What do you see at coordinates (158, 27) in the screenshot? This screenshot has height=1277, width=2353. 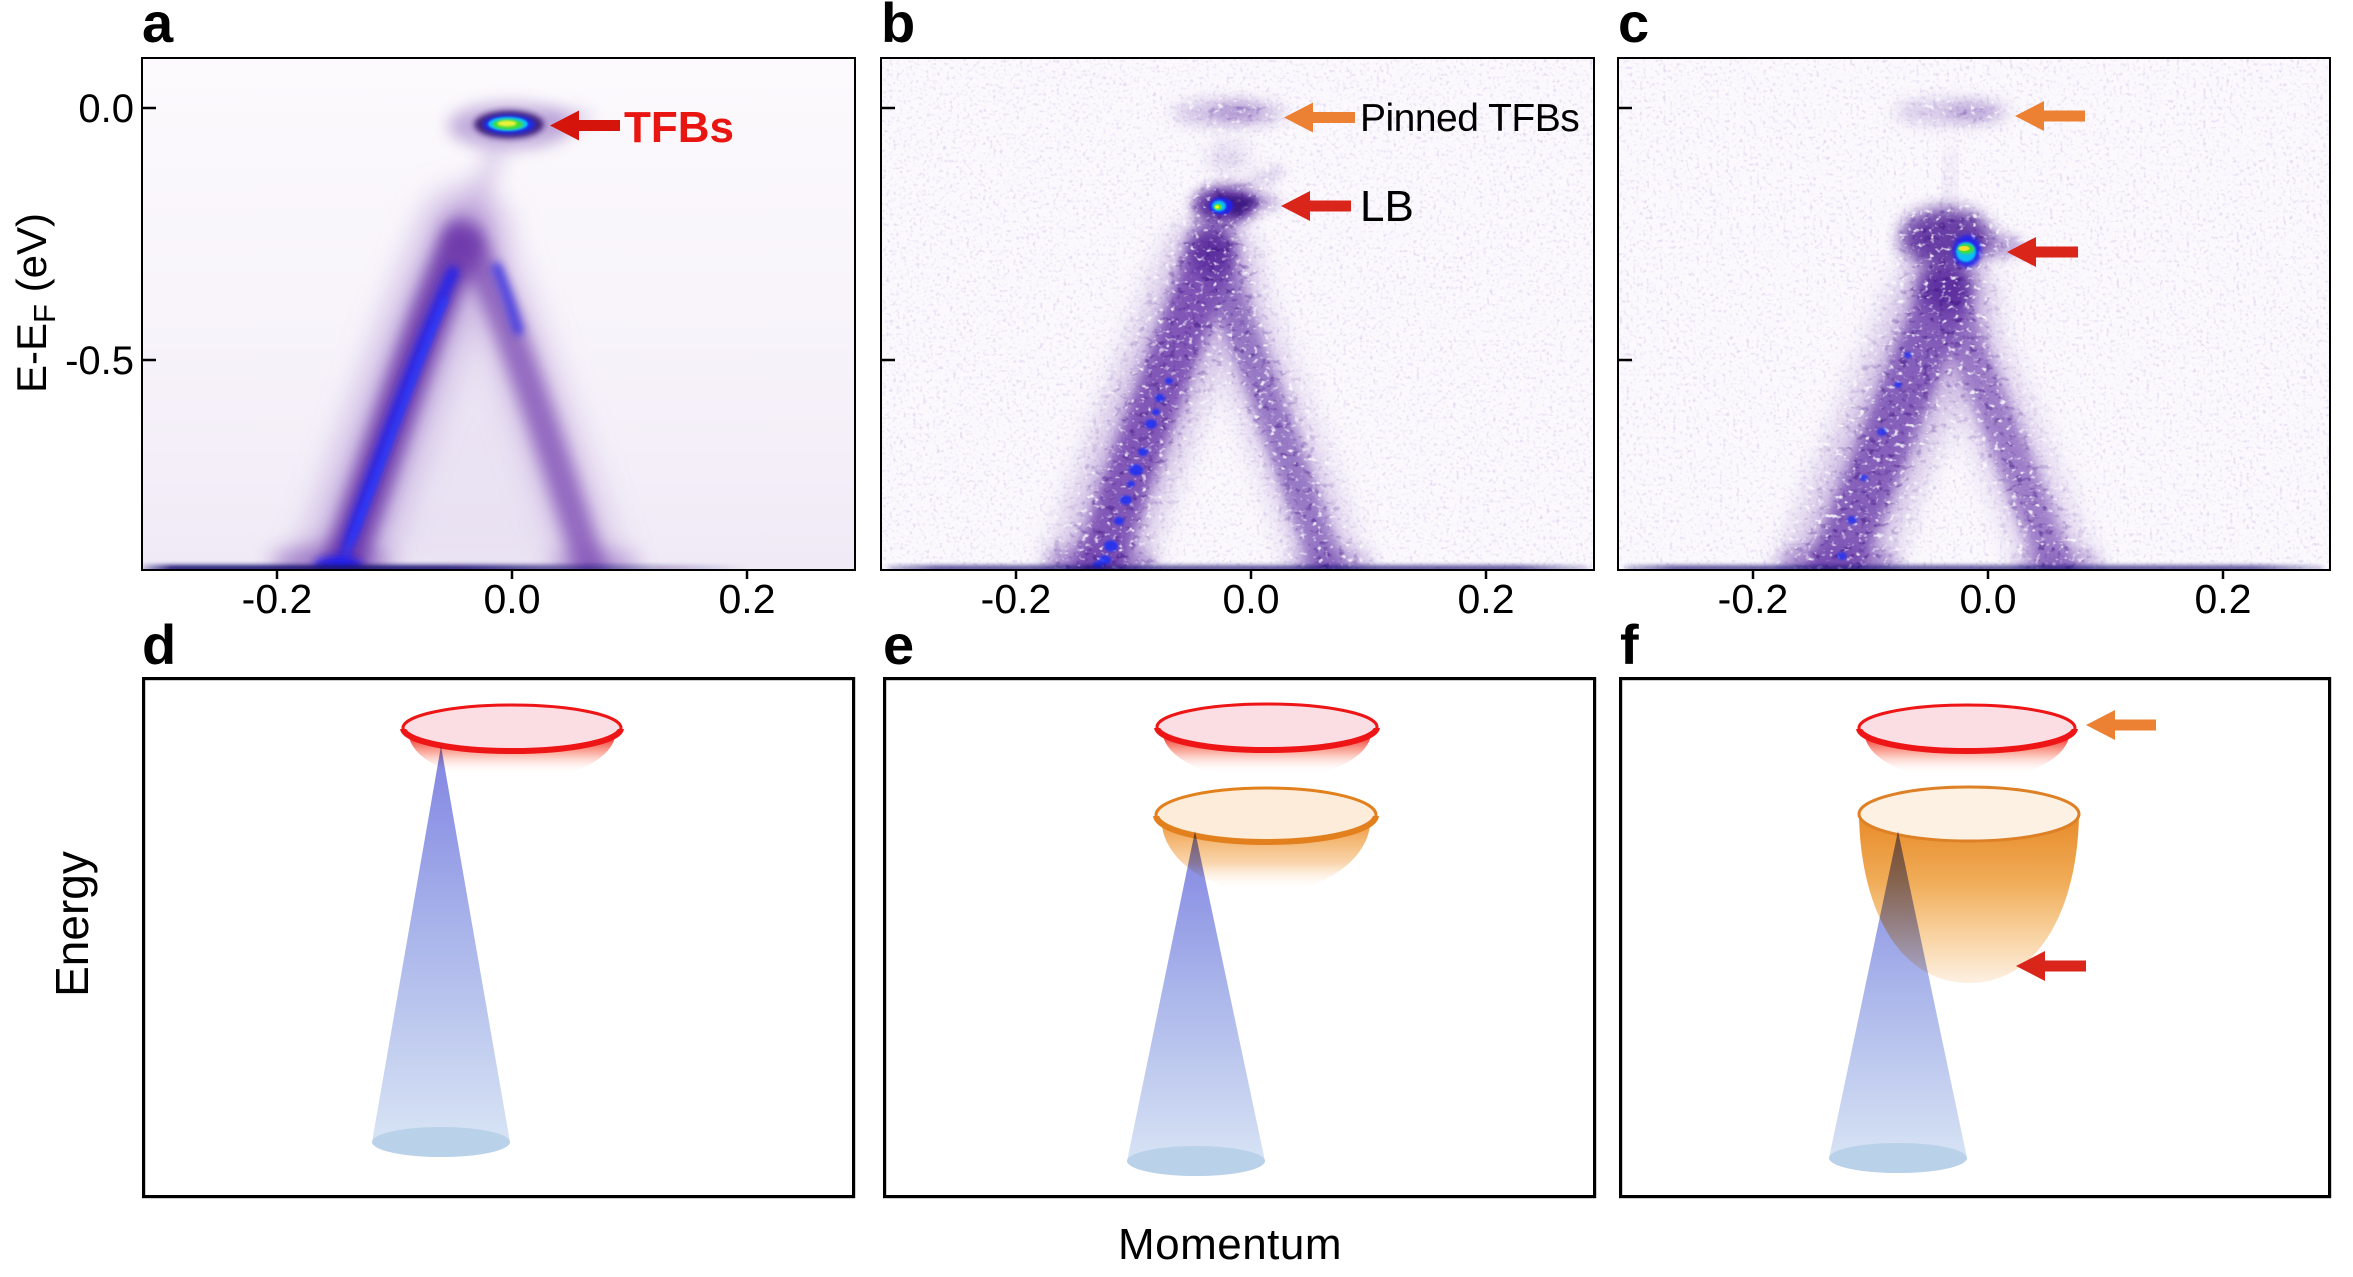 I see `svg-text: a` at bounding box center [158, 27].